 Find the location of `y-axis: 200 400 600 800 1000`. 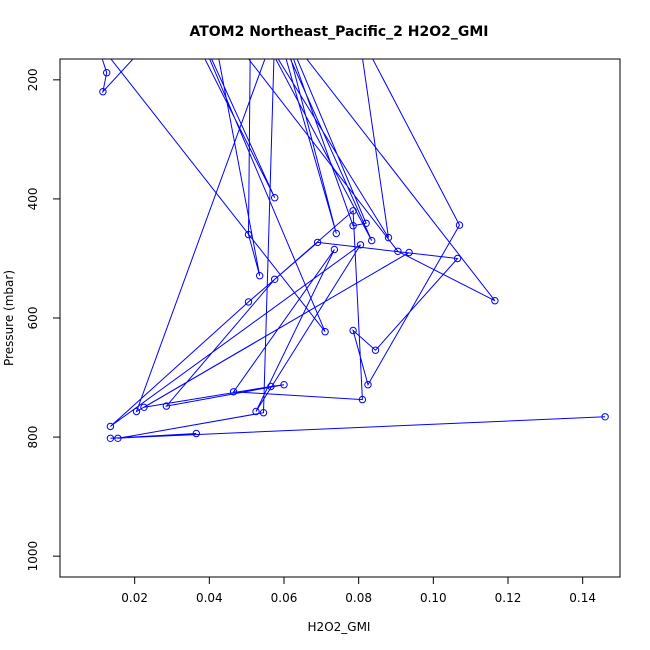

y-axis: 200 400 600 800 1000 is located at coordinates (43, 319).